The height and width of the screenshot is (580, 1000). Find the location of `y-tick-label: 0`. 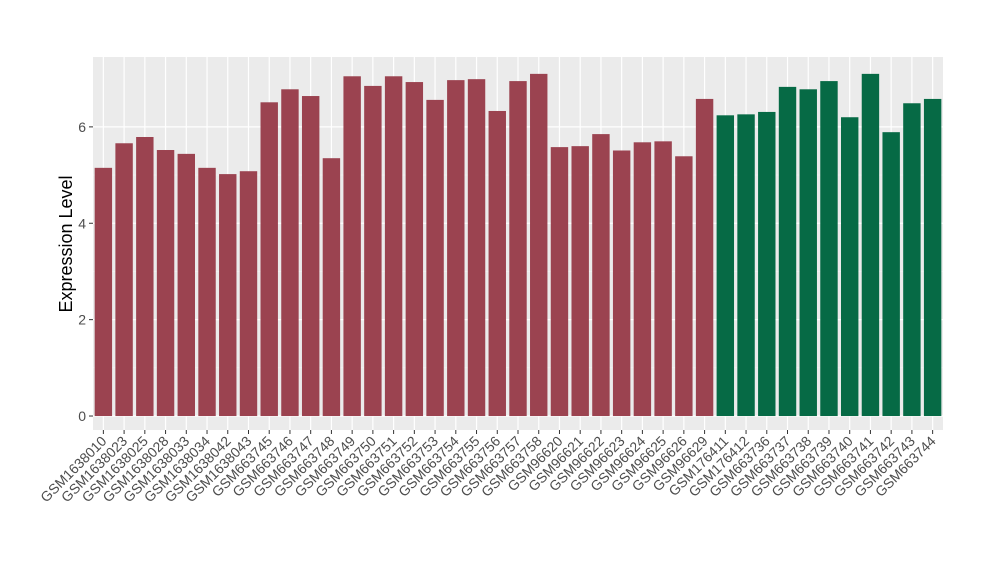

y-tick-label: 0 is located at coordinates (82, 416).